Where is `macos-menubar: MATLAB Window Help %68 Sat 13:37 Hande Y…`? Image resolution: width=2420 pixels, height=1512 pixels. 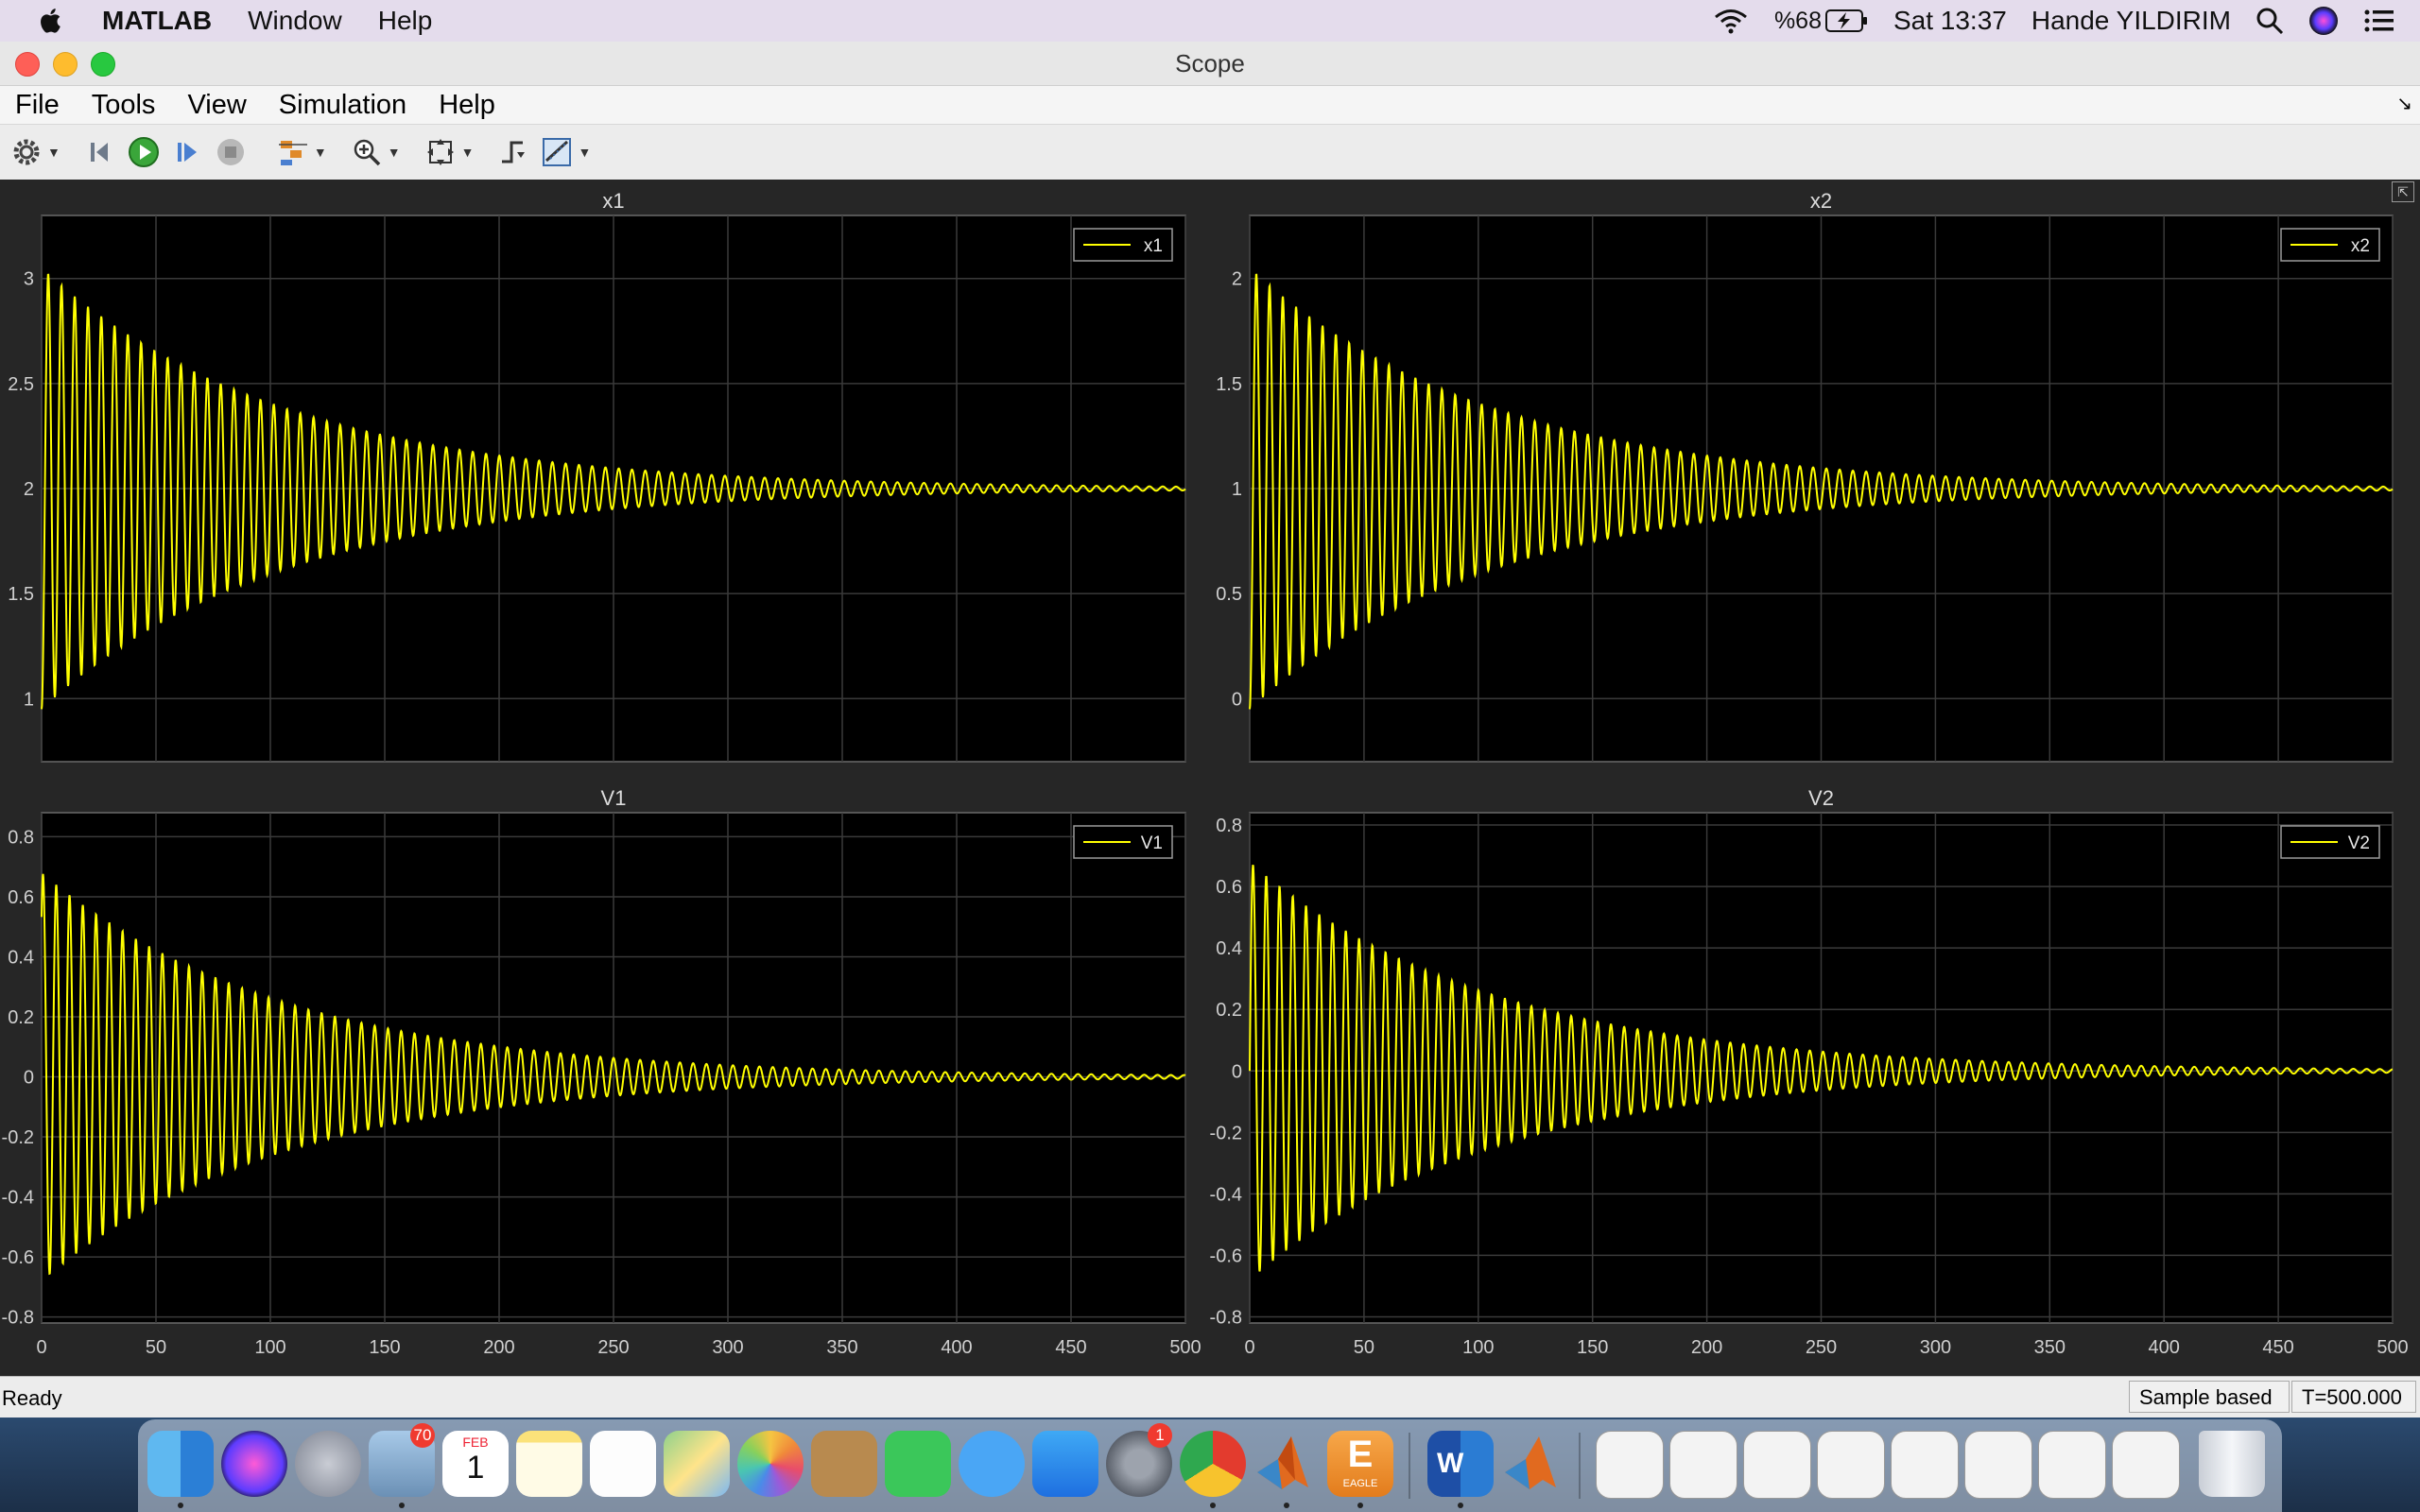
macos-menubar: MATLAB Window Help %68 Sat 13:37 Hande Y… is located at coordinates (1210, 21).